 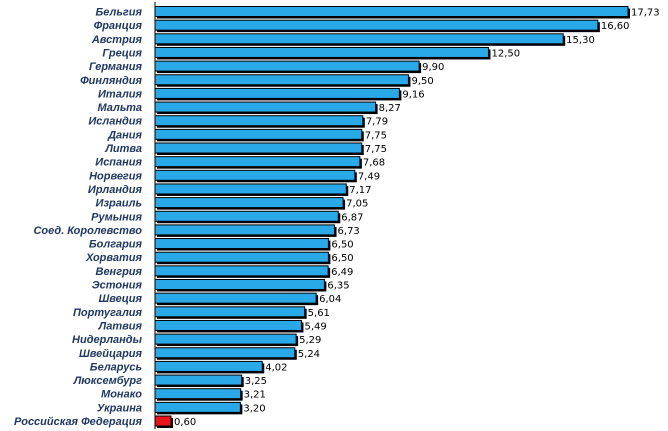 I want to click on category-label: Португалия, so click(x=108, y=313).